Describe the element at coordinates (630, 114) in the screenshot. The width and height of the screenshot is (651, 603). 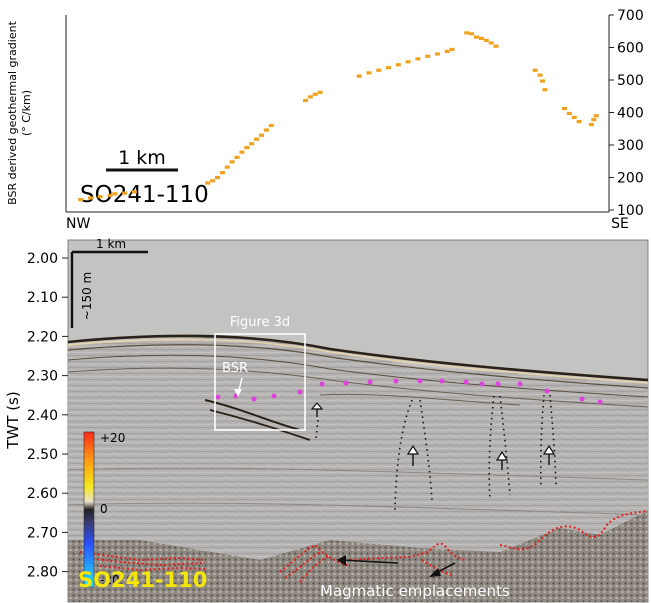
I see `y-tick-label: 400` at that location.